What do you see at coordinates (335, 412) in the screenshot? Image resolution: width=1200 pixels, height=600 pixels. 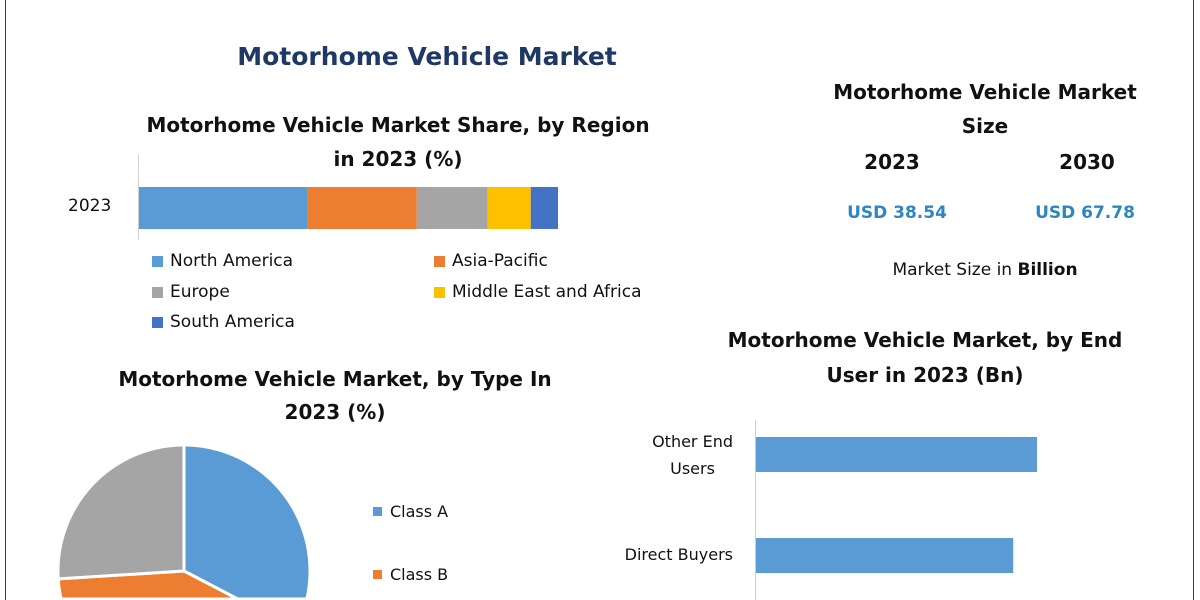 I see `type-chart-title-line2: 2023 (%)` at bounding box center [335, 412].